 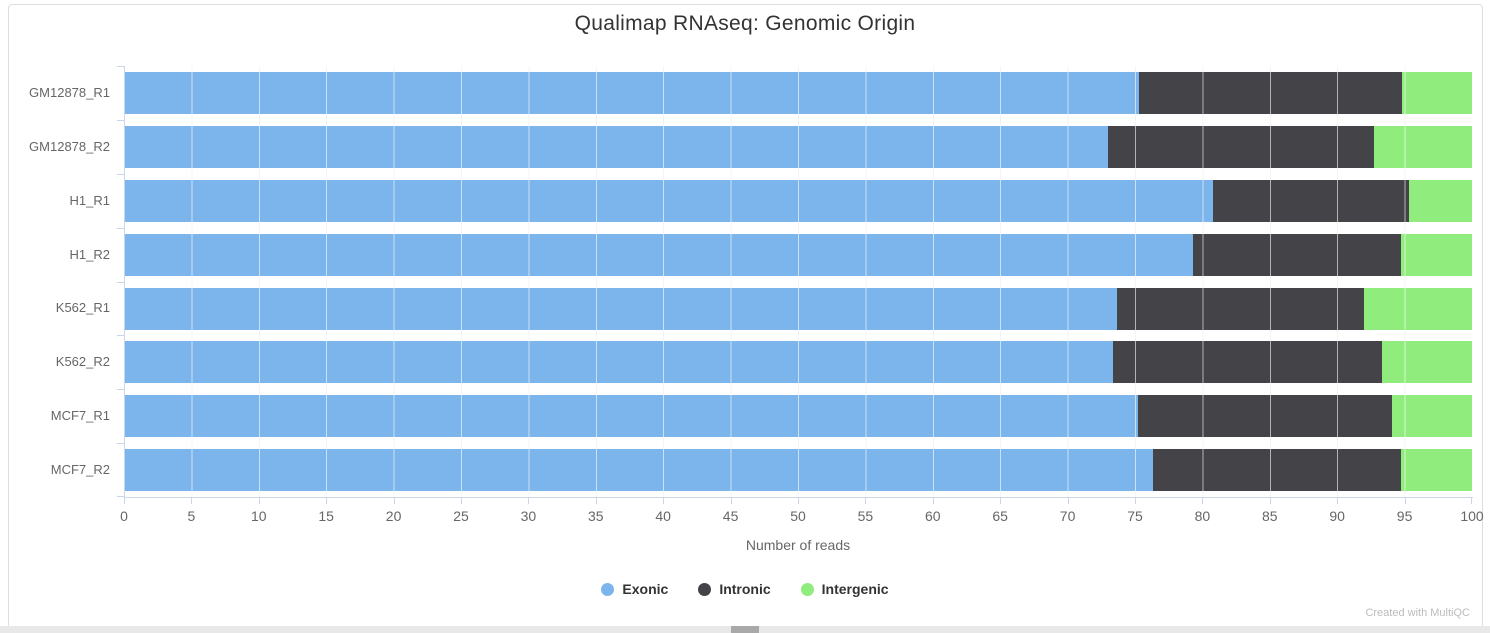 What do you see at coordinates (1000, 516) in the screenshot?
I see `x-tick-label: 65` at bounding box center [1000, 516].